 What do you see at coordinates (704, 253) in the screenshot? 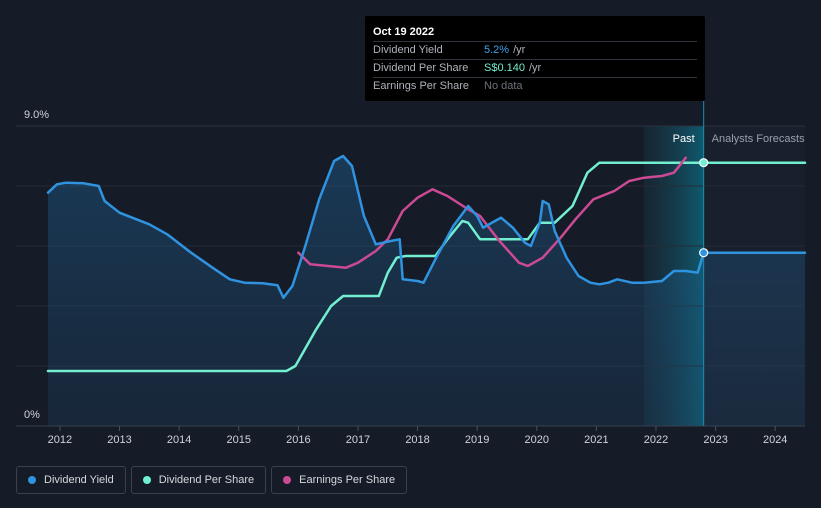
I see `dividend-yield-marker` at bounding box center [704, 253].